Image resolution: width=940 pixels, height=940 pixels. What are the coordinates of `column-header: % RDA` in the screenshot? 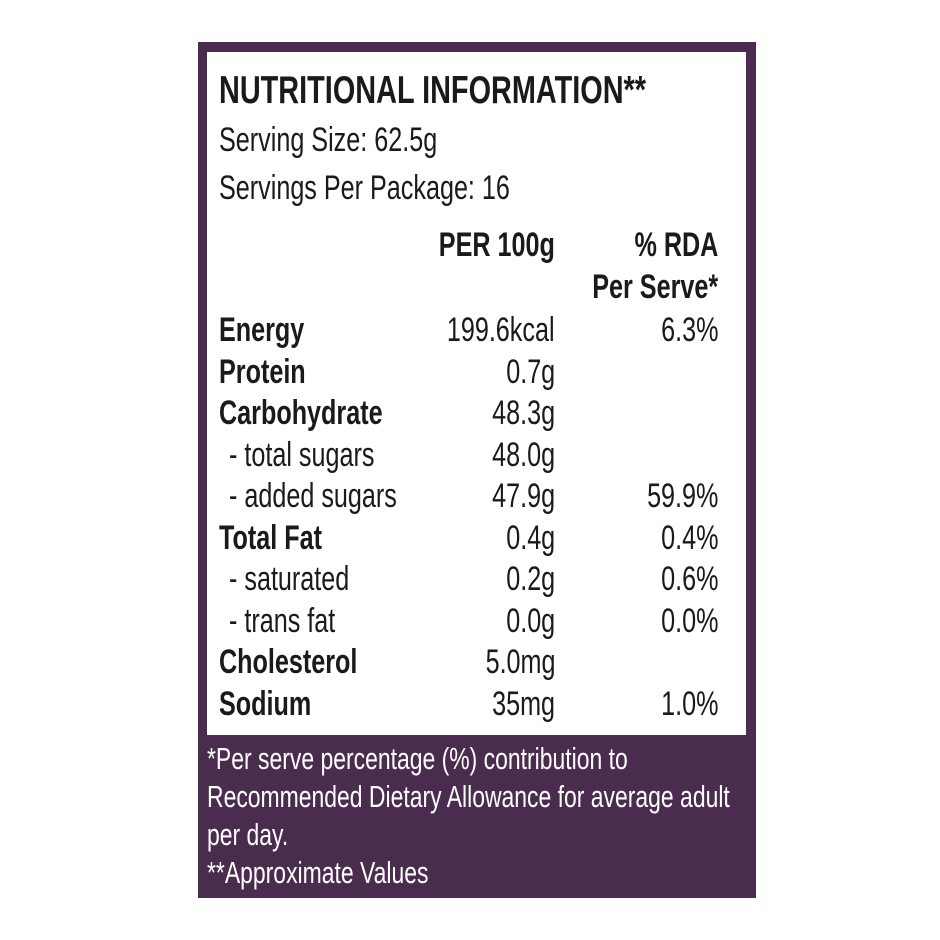 It's located at (676, 245).